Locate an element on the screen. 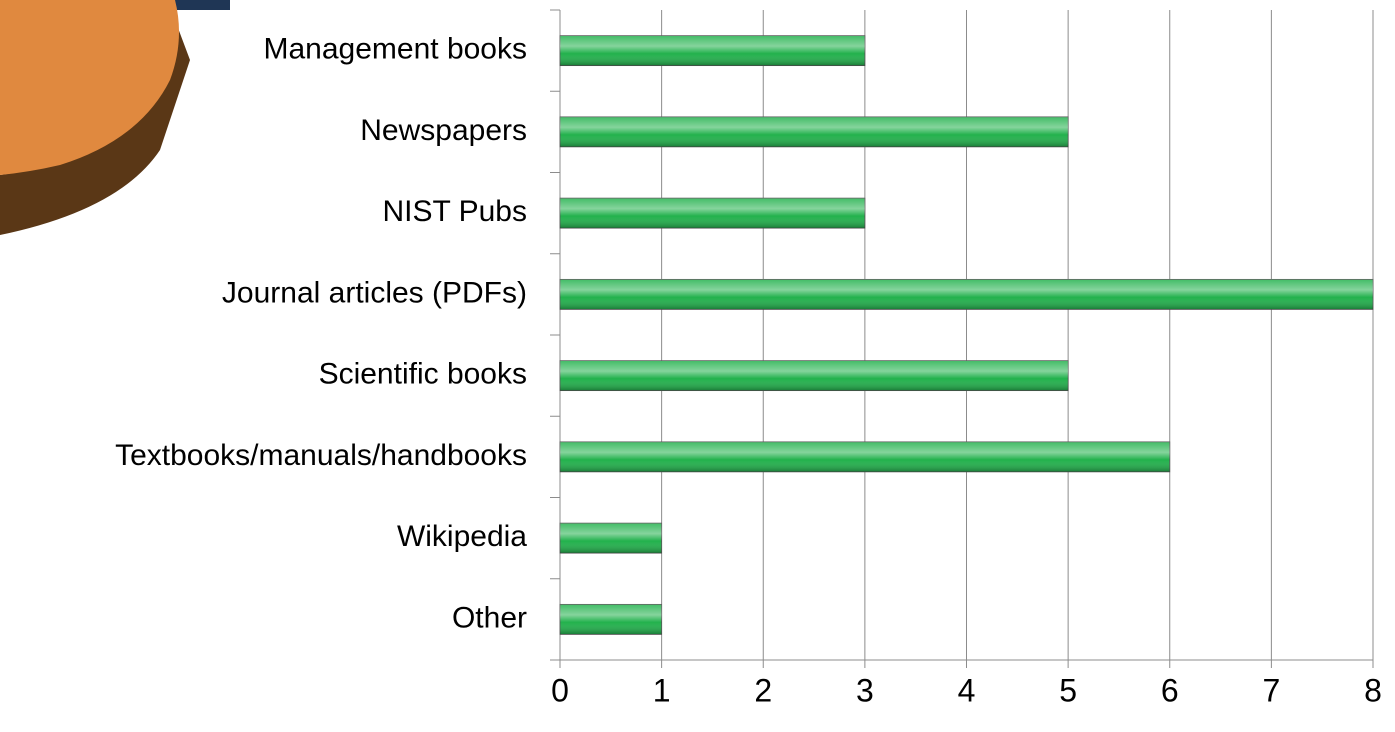 The image size is (1395, 732). decoration is located at coordinates (115, 117).